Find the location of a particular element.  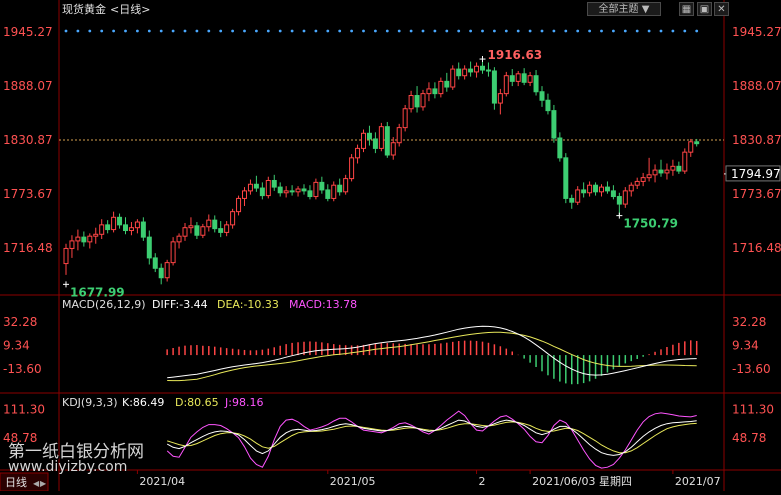

time-axis-label: 2021/04 is located at coordinates (162, 481).